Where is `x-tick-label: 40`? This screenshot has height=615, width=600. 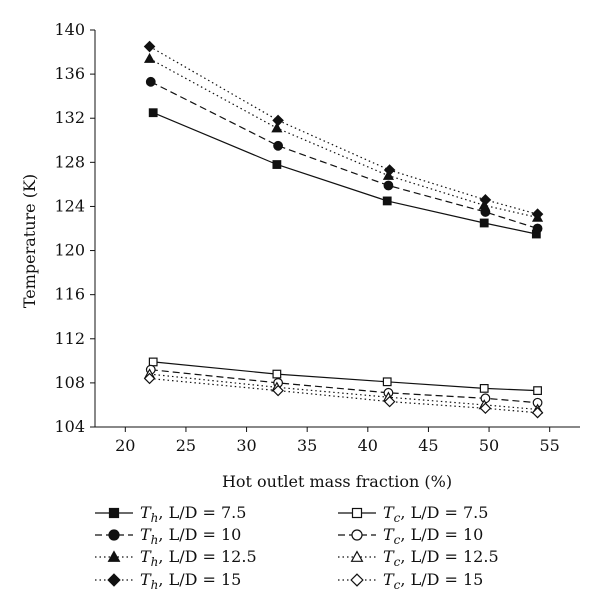
x-tick-label: 40 is located at coordinates (368, 445).